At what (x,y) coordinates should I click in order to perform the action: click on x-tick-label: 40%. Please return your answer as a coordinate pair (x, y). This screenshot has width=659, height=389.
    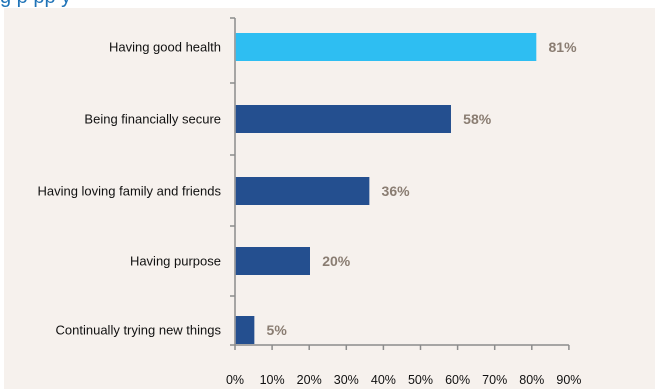
    Looking at the image, I should click on (383, 380).